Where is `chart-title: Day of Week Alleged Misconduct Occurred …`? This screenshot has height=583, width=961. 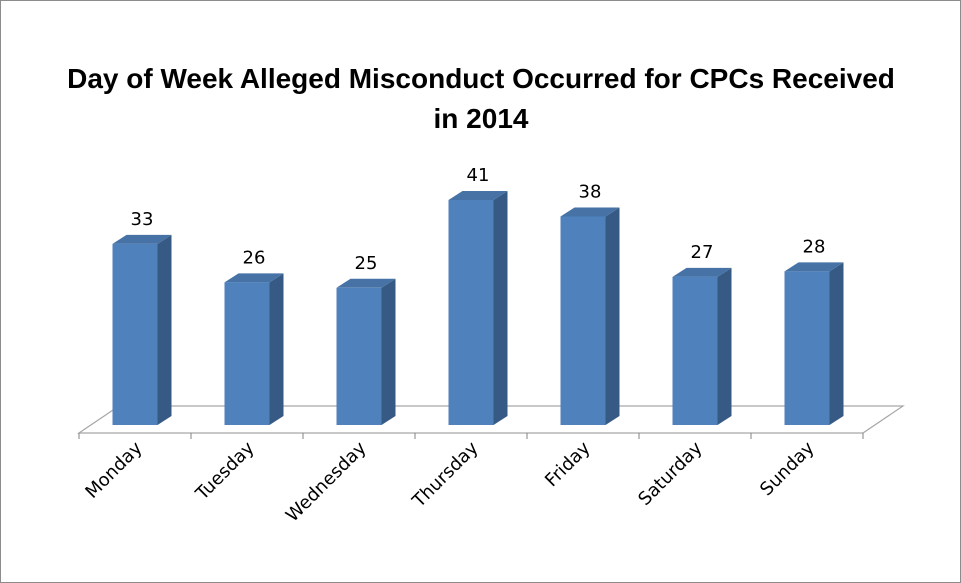
chart-title: Day of Week Alleged Misconduct Occurred … is located at coordinates (481, 98).